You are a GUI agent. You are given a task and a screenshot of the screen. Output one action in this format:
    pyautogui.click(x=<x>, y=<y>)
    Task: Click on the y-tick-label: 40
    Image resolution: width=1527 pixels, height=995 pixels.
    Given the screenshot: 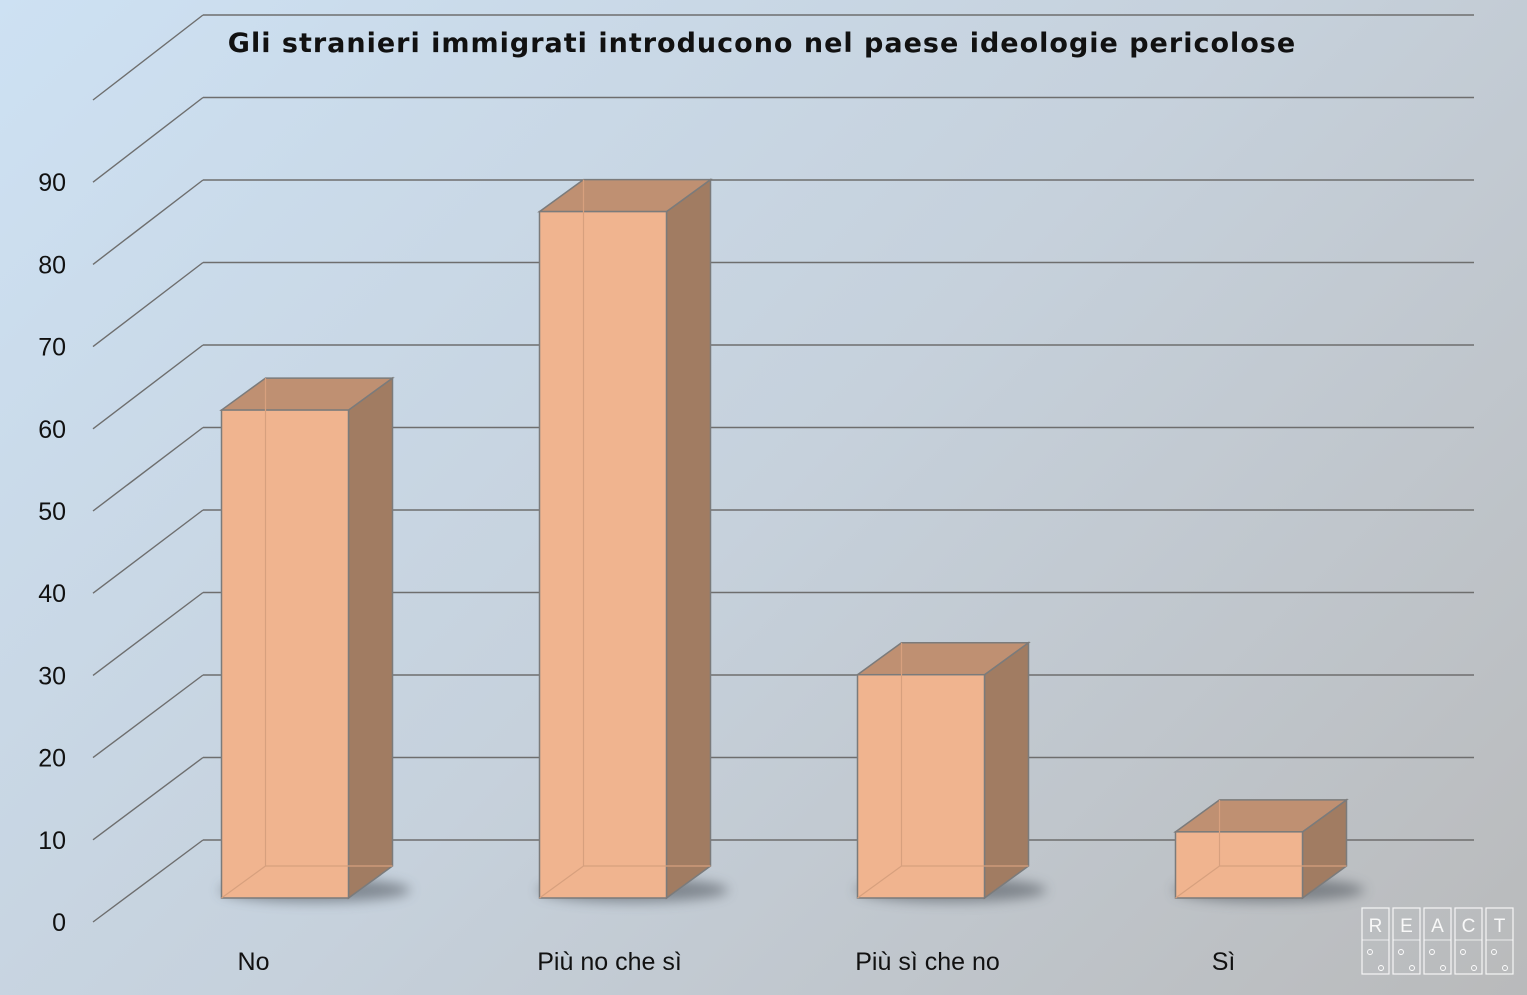 What is the action you would take?
    pyautogui.click(x=52, y=594)
    